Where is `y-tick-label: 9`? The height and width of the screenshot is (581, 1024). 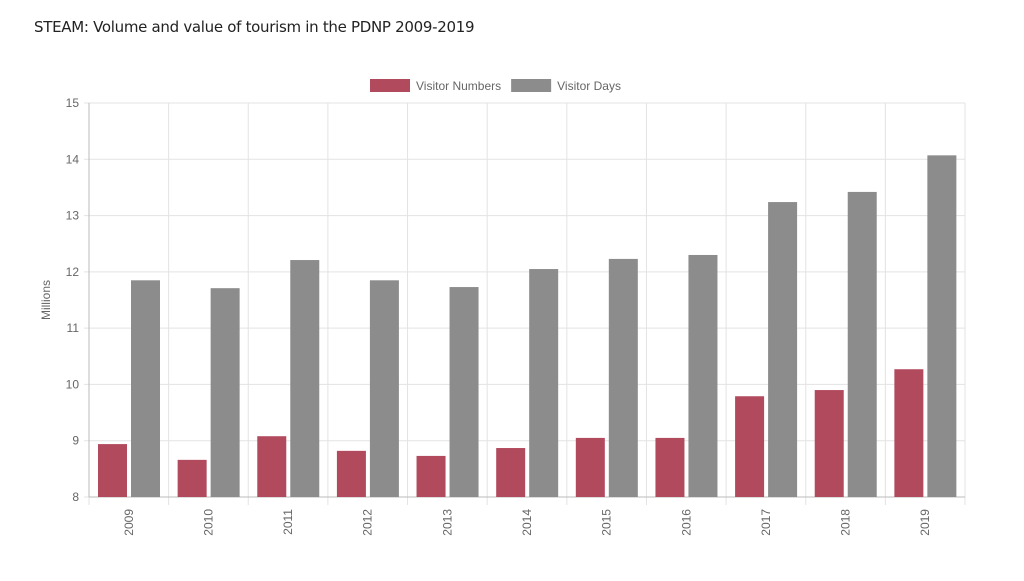
y-tick-label: 9 is located at coordinates (75, 441).